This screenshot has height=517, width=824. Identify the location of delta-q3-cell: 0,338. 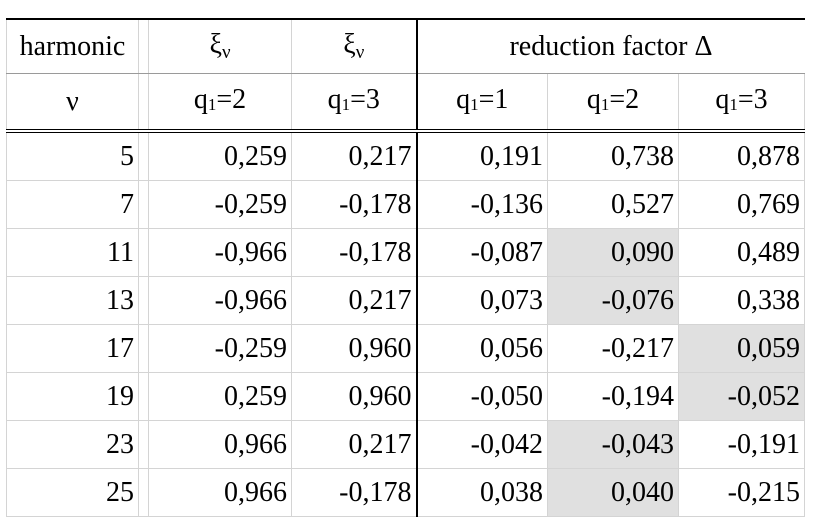
(741, 300).